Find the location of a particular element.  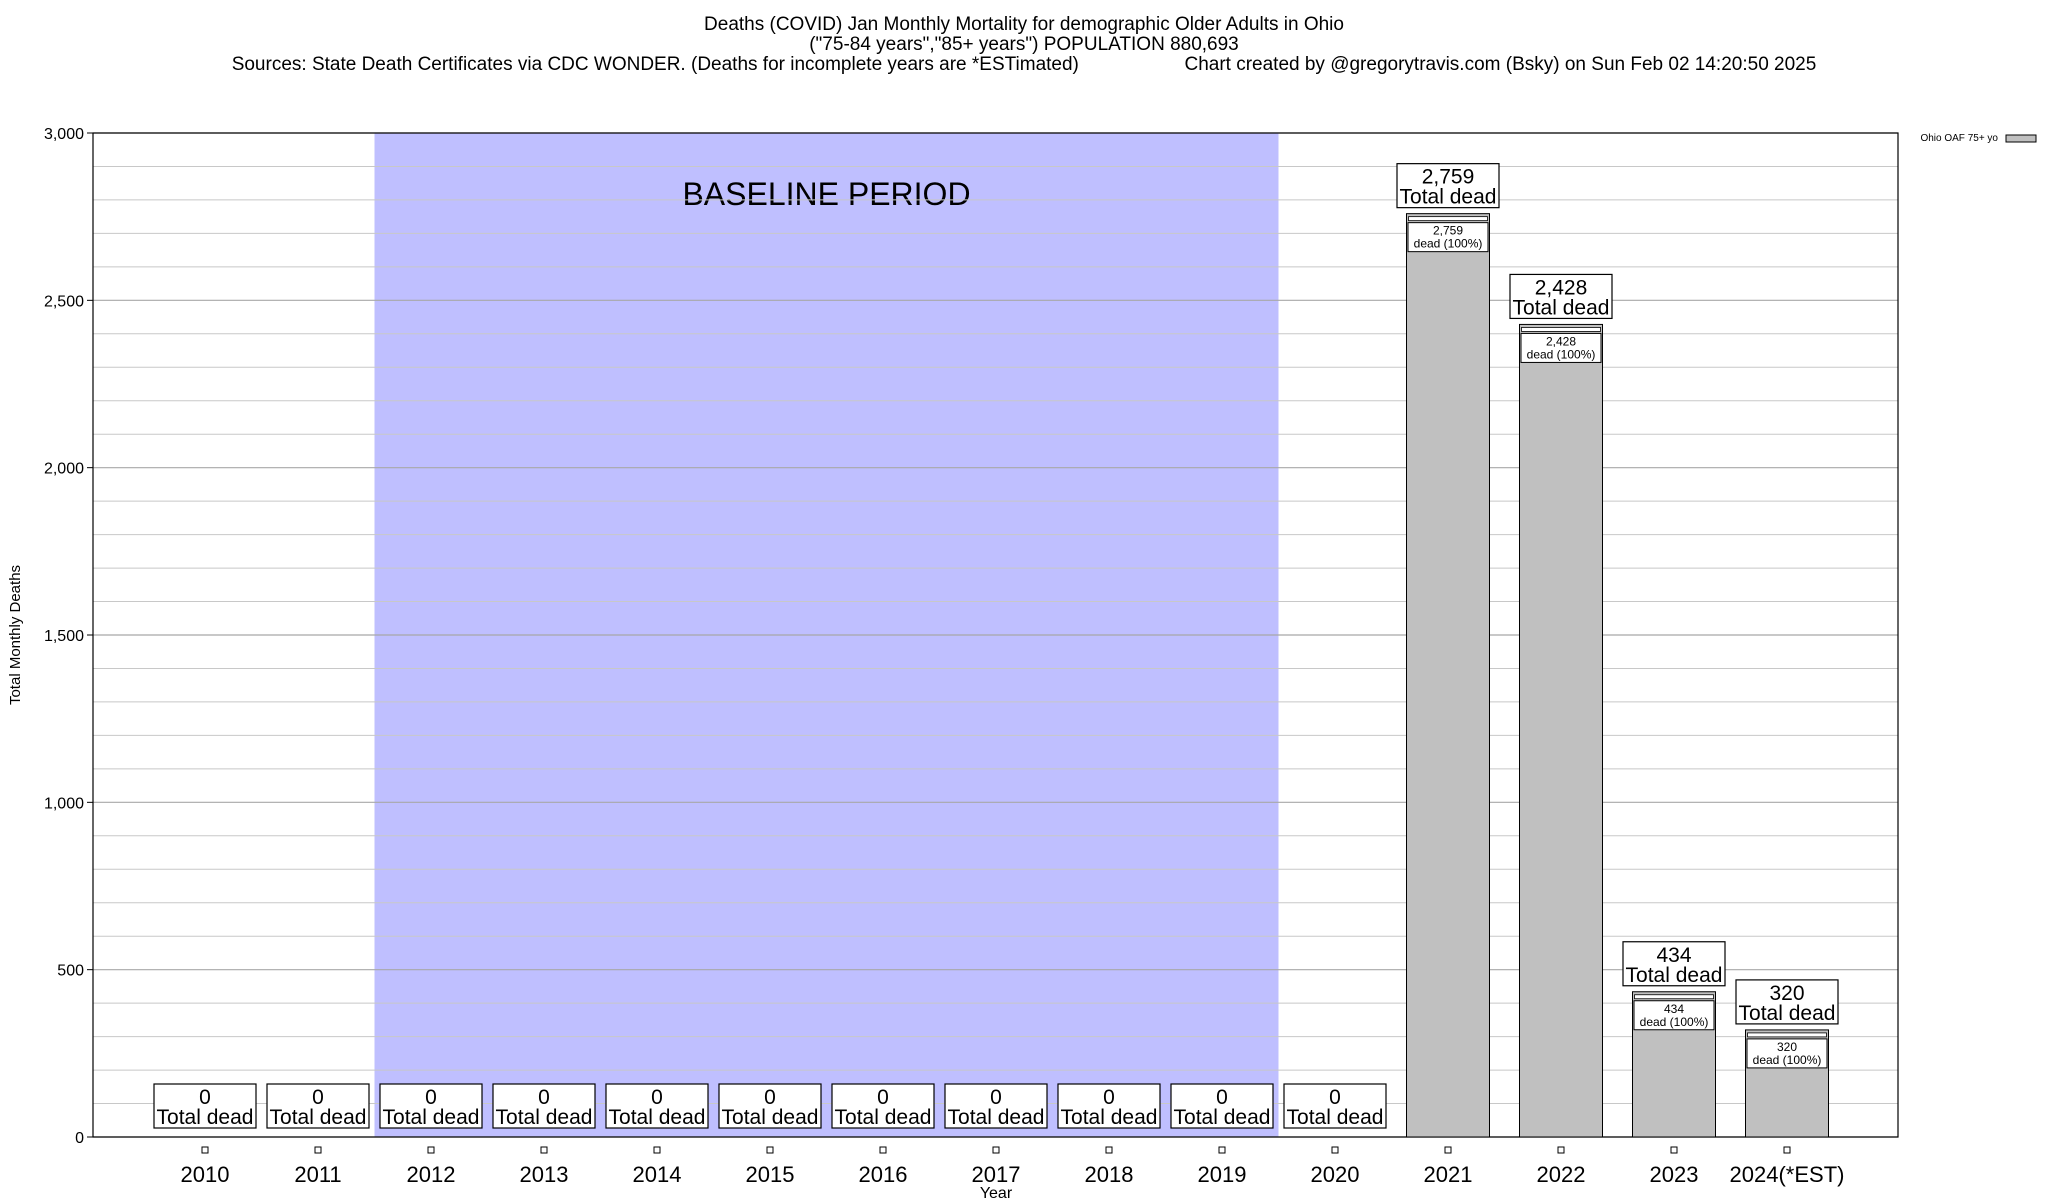

x-tick-label: 2017 is located at coordinates (996, 1174).